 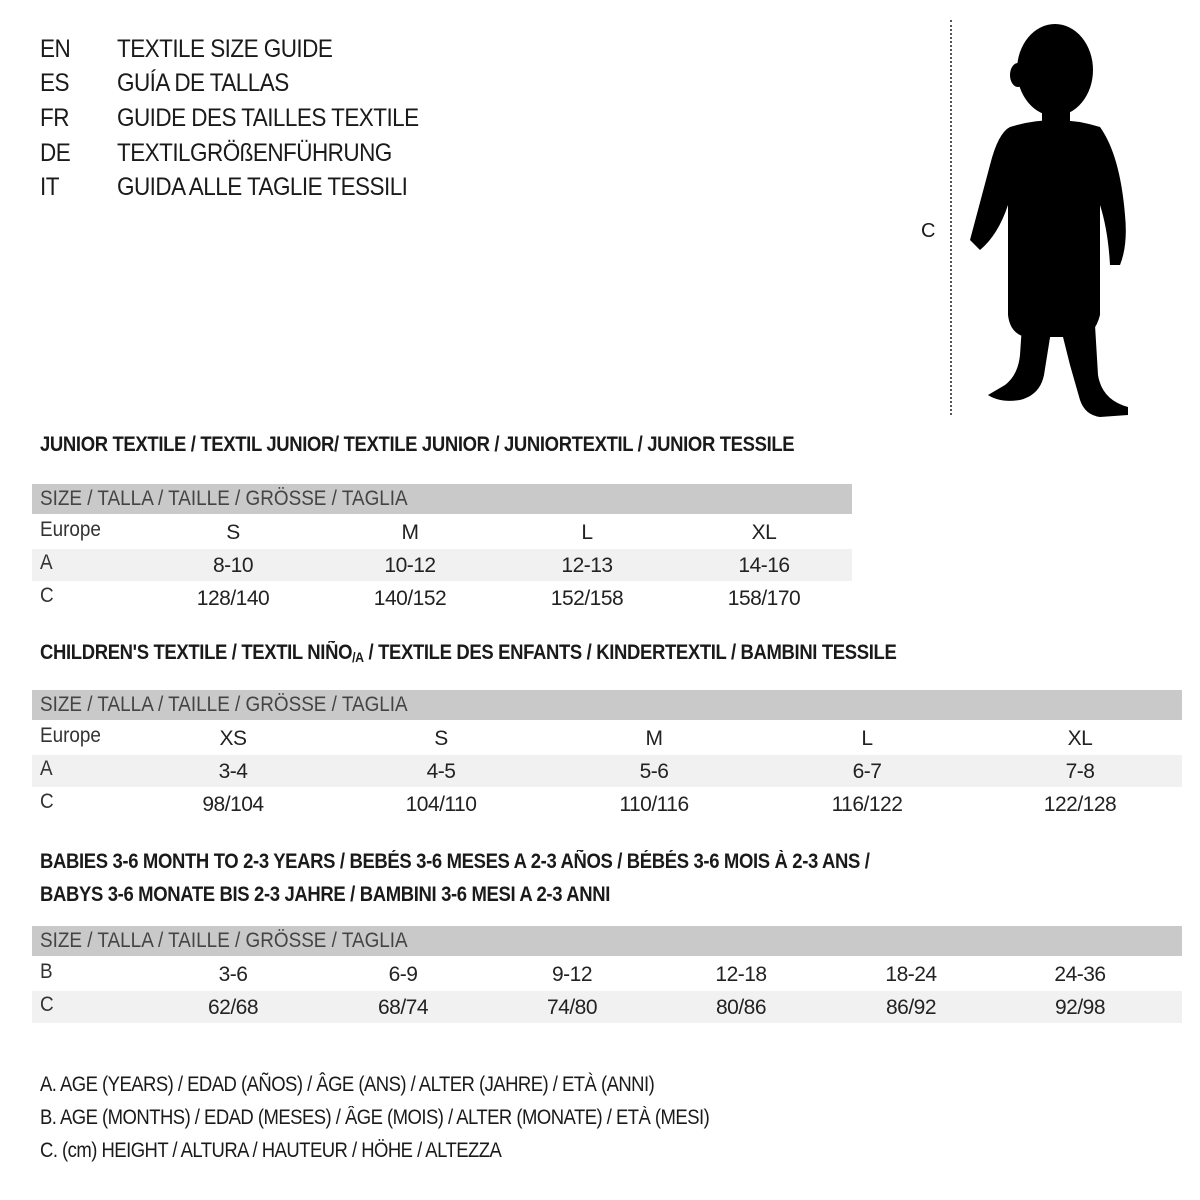 I want to click on table-cell: 12-18, so click(x=741, y=974).